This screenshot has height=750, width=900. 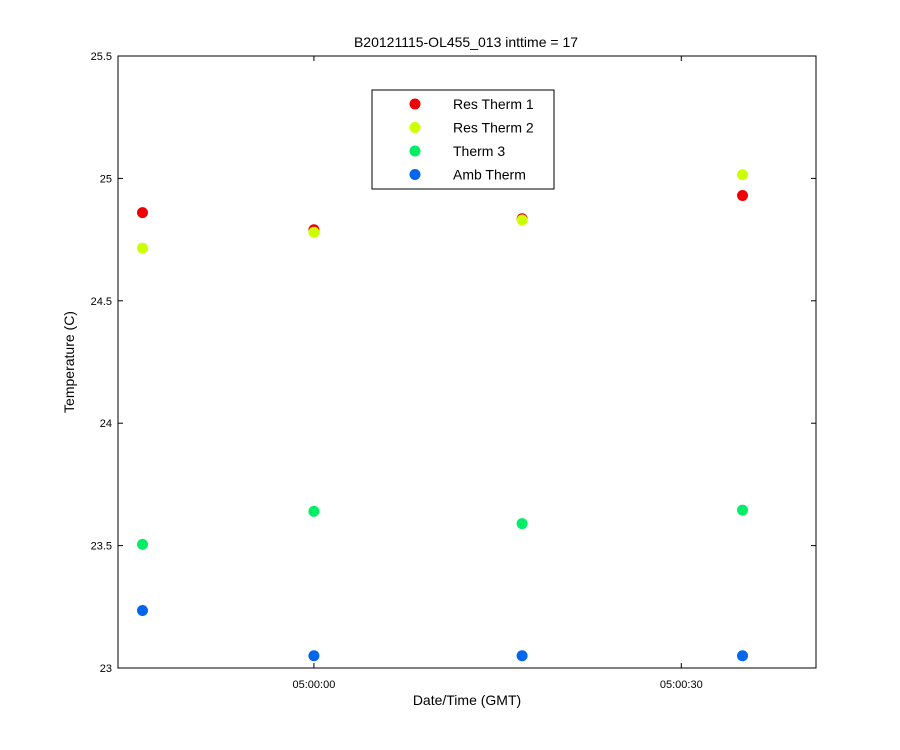 What do you see at coordinates (467, 700) in the screenshot?
I see `x-axis-label: Date/Time (GMT)` at bounding box center [467, 700].